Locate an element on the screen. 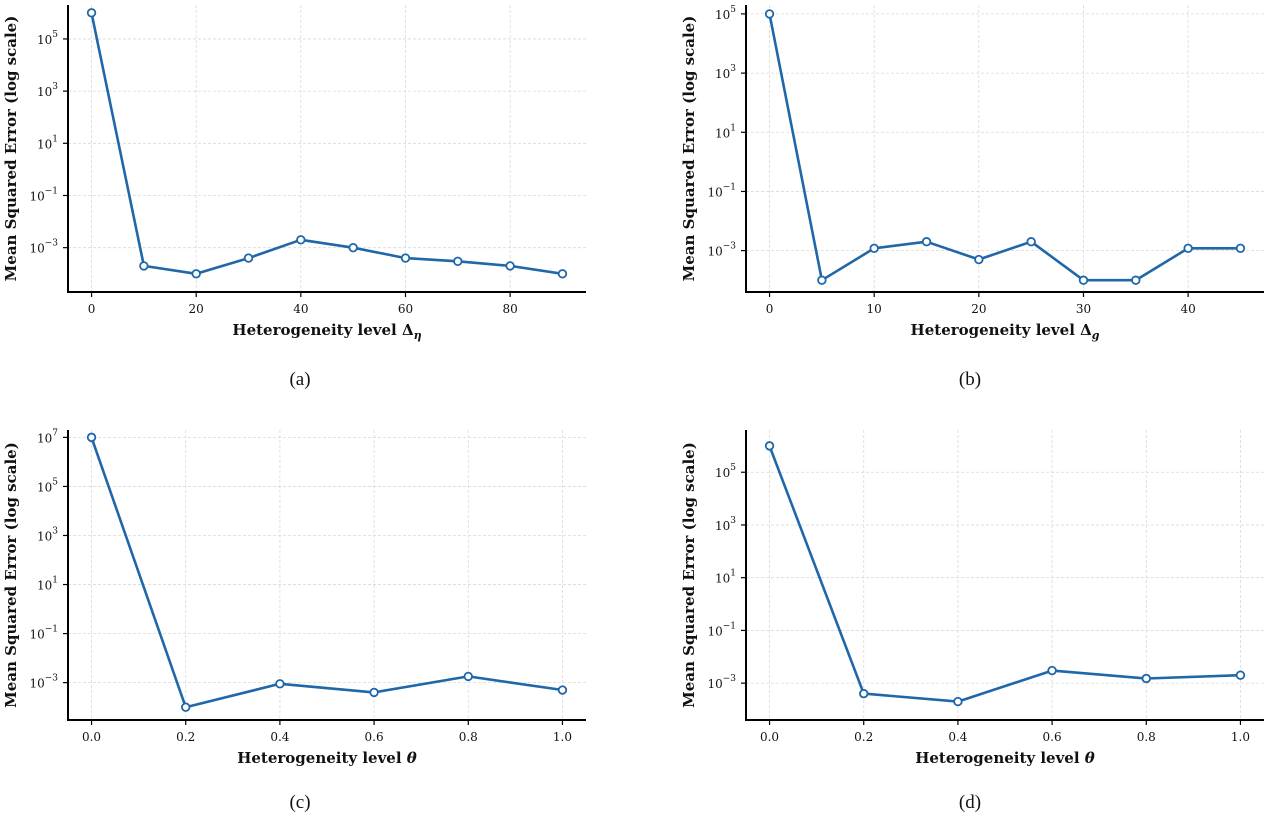 The height and width of the screenshot is (820, 1269). panel-caption: (c) is located at coordinates (299, 802).